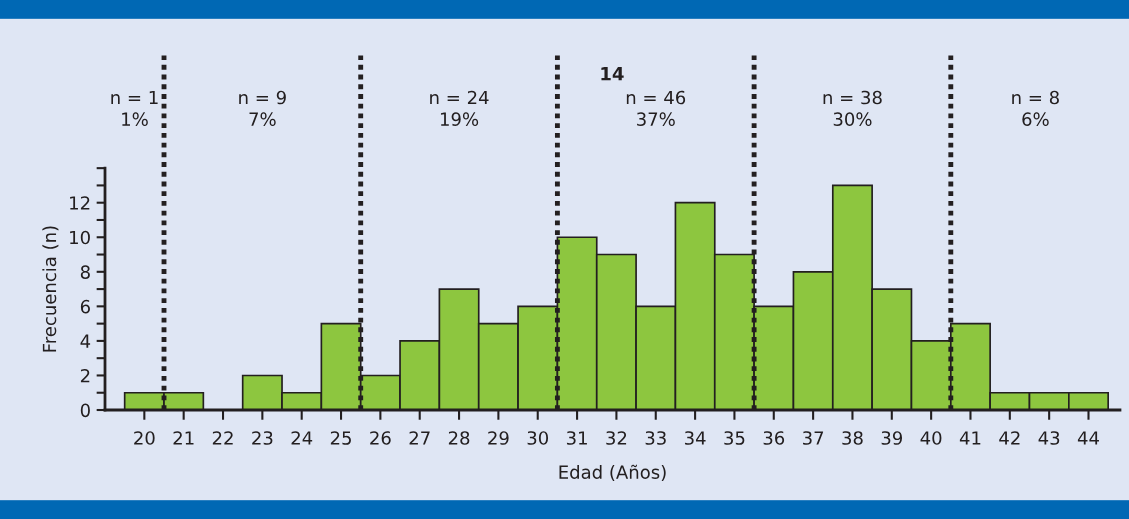 This screenshot has width=1129, height=519. What do you see at coordinates (931, 438) in the screenshot?
I see `x-tick-label: 40` at bounding box center [931, 438].